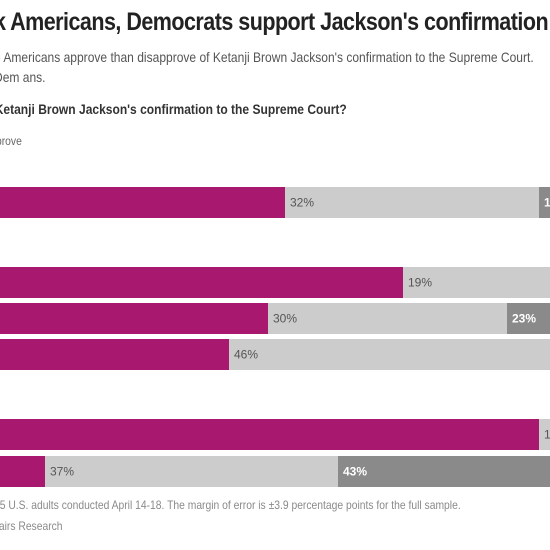  I want to click on bar-value-label: 23%, so click(524, 319).